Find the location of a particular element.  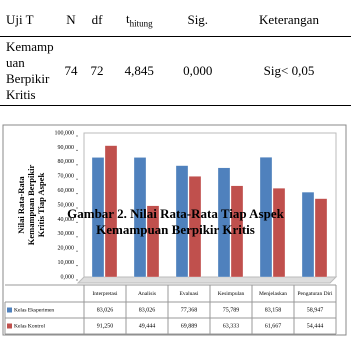

y-tick-label: 30,000 is located at coordinates (66, 234).